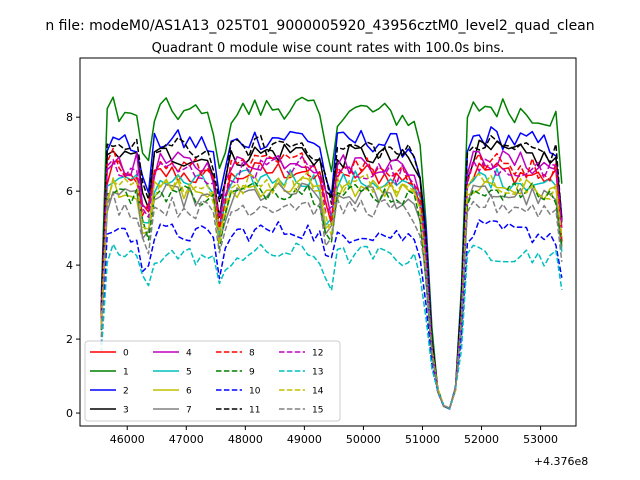  Describe the element at coordinates (317, 411) in the screenshot. I see `legend-label: 15` at that location.